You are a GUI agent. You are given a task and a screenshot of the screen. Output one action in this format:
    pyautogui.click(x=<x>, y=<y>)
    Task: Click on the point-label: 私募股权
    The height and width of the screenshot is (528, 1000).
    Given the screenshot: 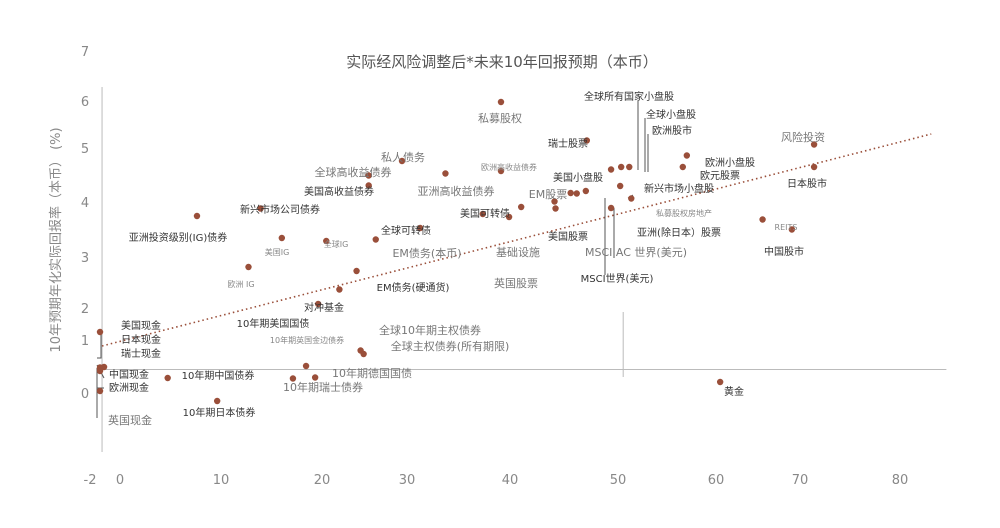 What is the action you would take?
    pyautogui.click(x=500, y=118)
    